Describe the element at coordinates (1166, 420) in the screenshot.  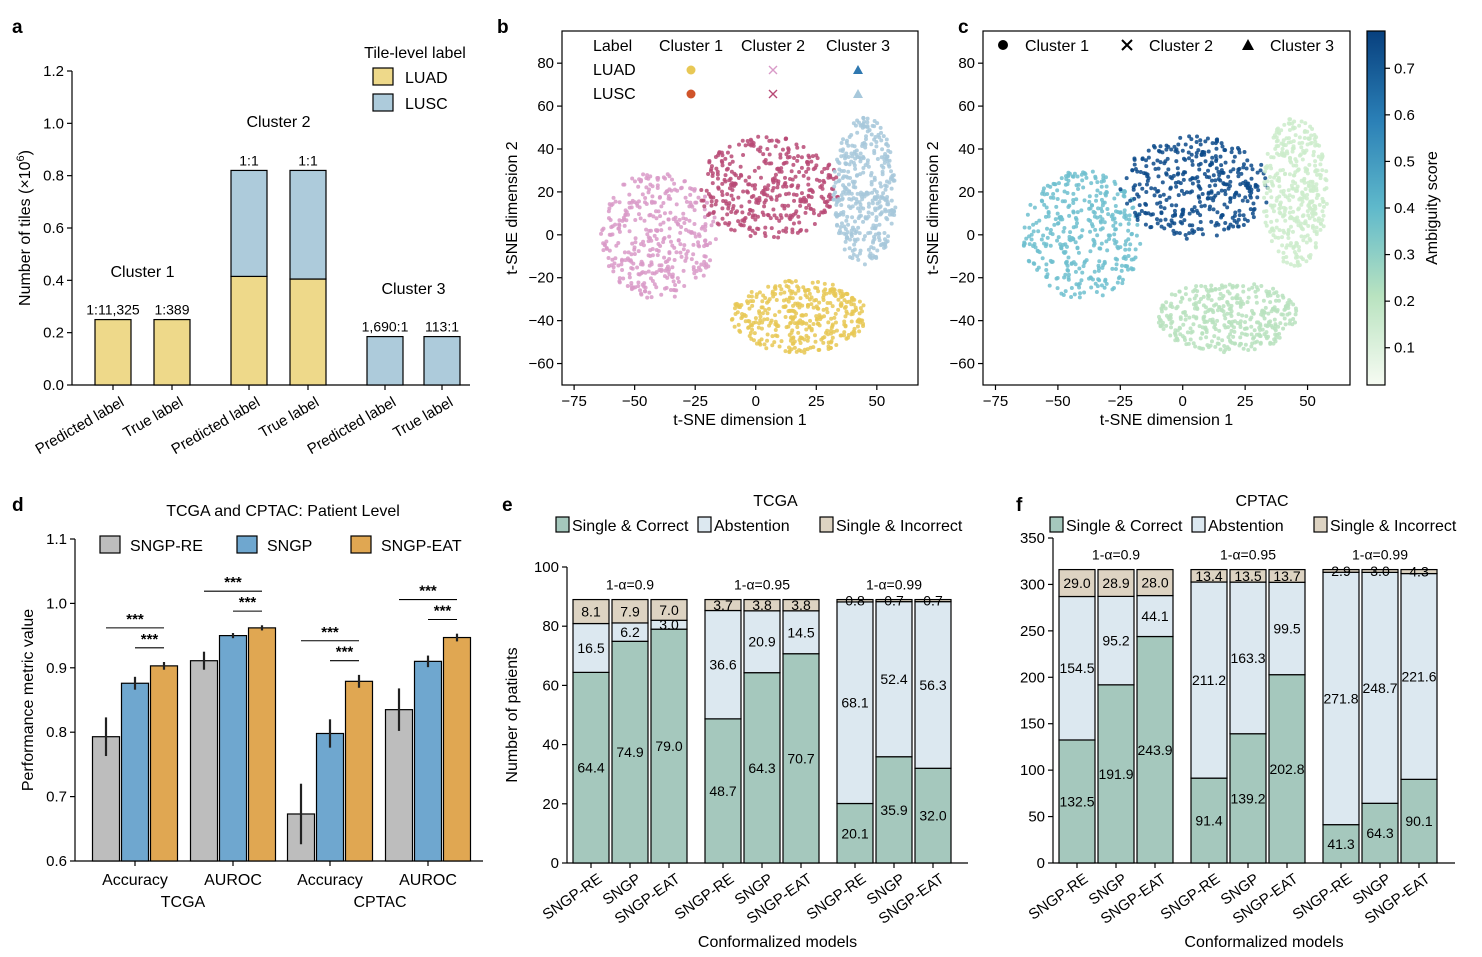
I see `c-x-axis-label: t-SNE dimension 1` at that location.